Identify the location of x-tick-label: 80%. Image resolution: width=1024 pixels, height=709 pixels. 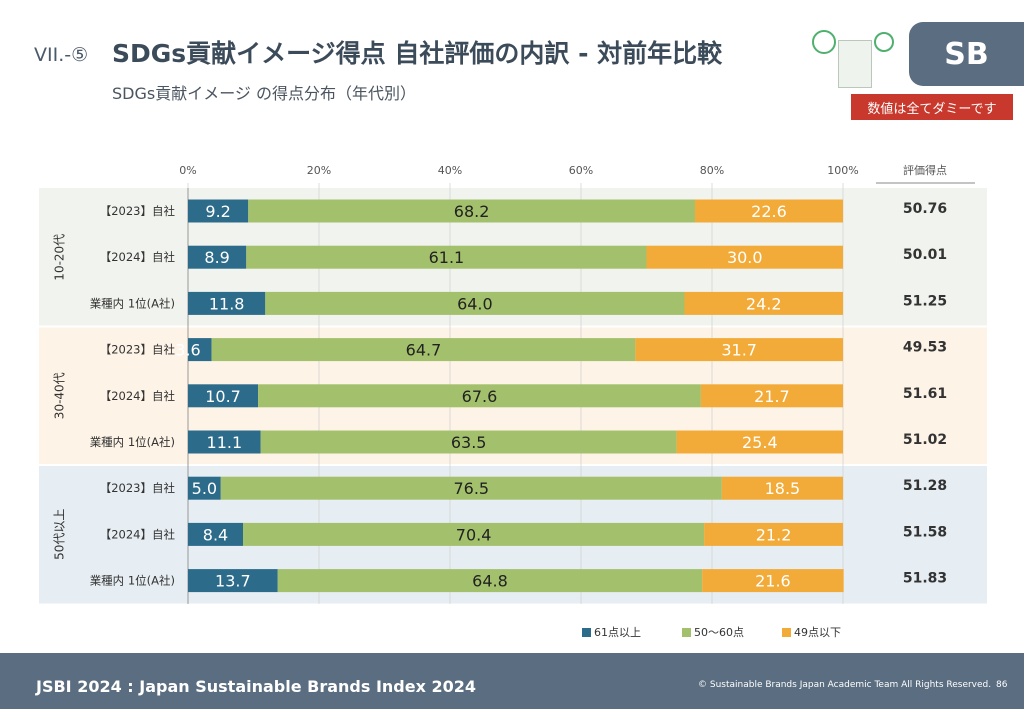
(712, 170).